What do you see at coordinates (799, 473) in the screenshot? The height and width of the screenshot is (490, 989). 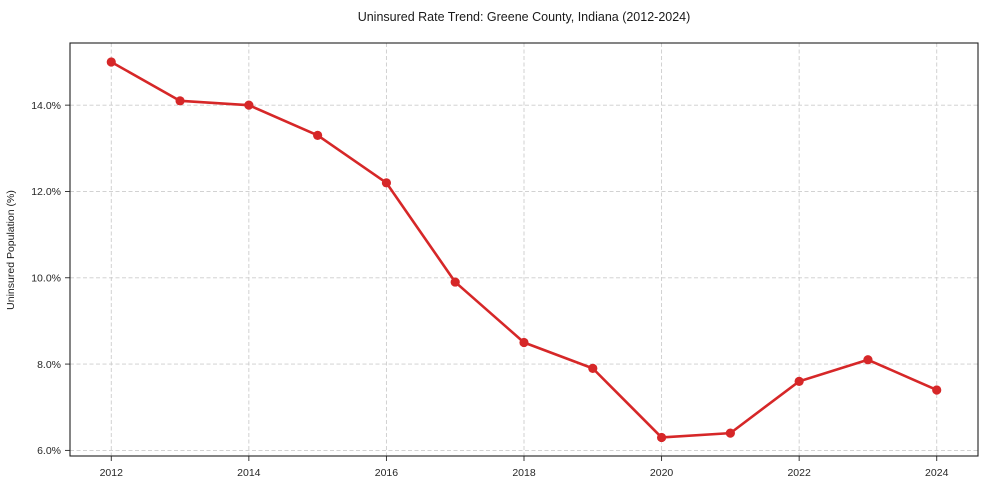 I see `x-tick-label: 2022` at bounding box center [799, 473].